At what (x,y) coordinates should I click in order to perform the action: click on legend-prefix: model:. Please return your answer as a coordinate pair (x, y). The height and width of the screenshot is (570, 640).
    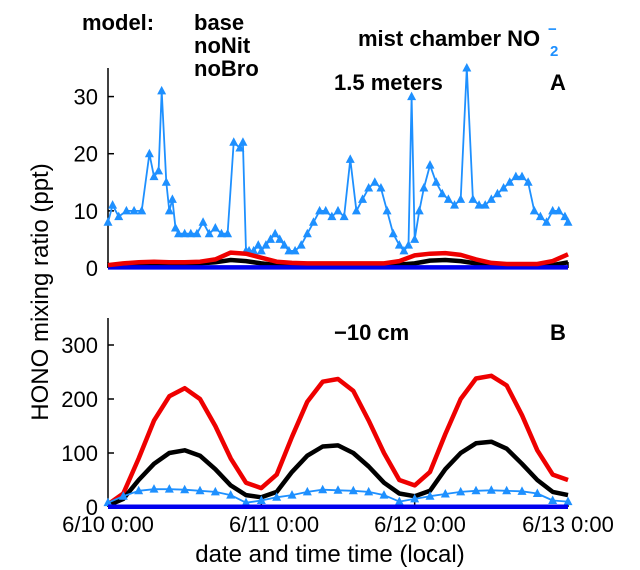
    Looking at the image, I should click on (118, 22).